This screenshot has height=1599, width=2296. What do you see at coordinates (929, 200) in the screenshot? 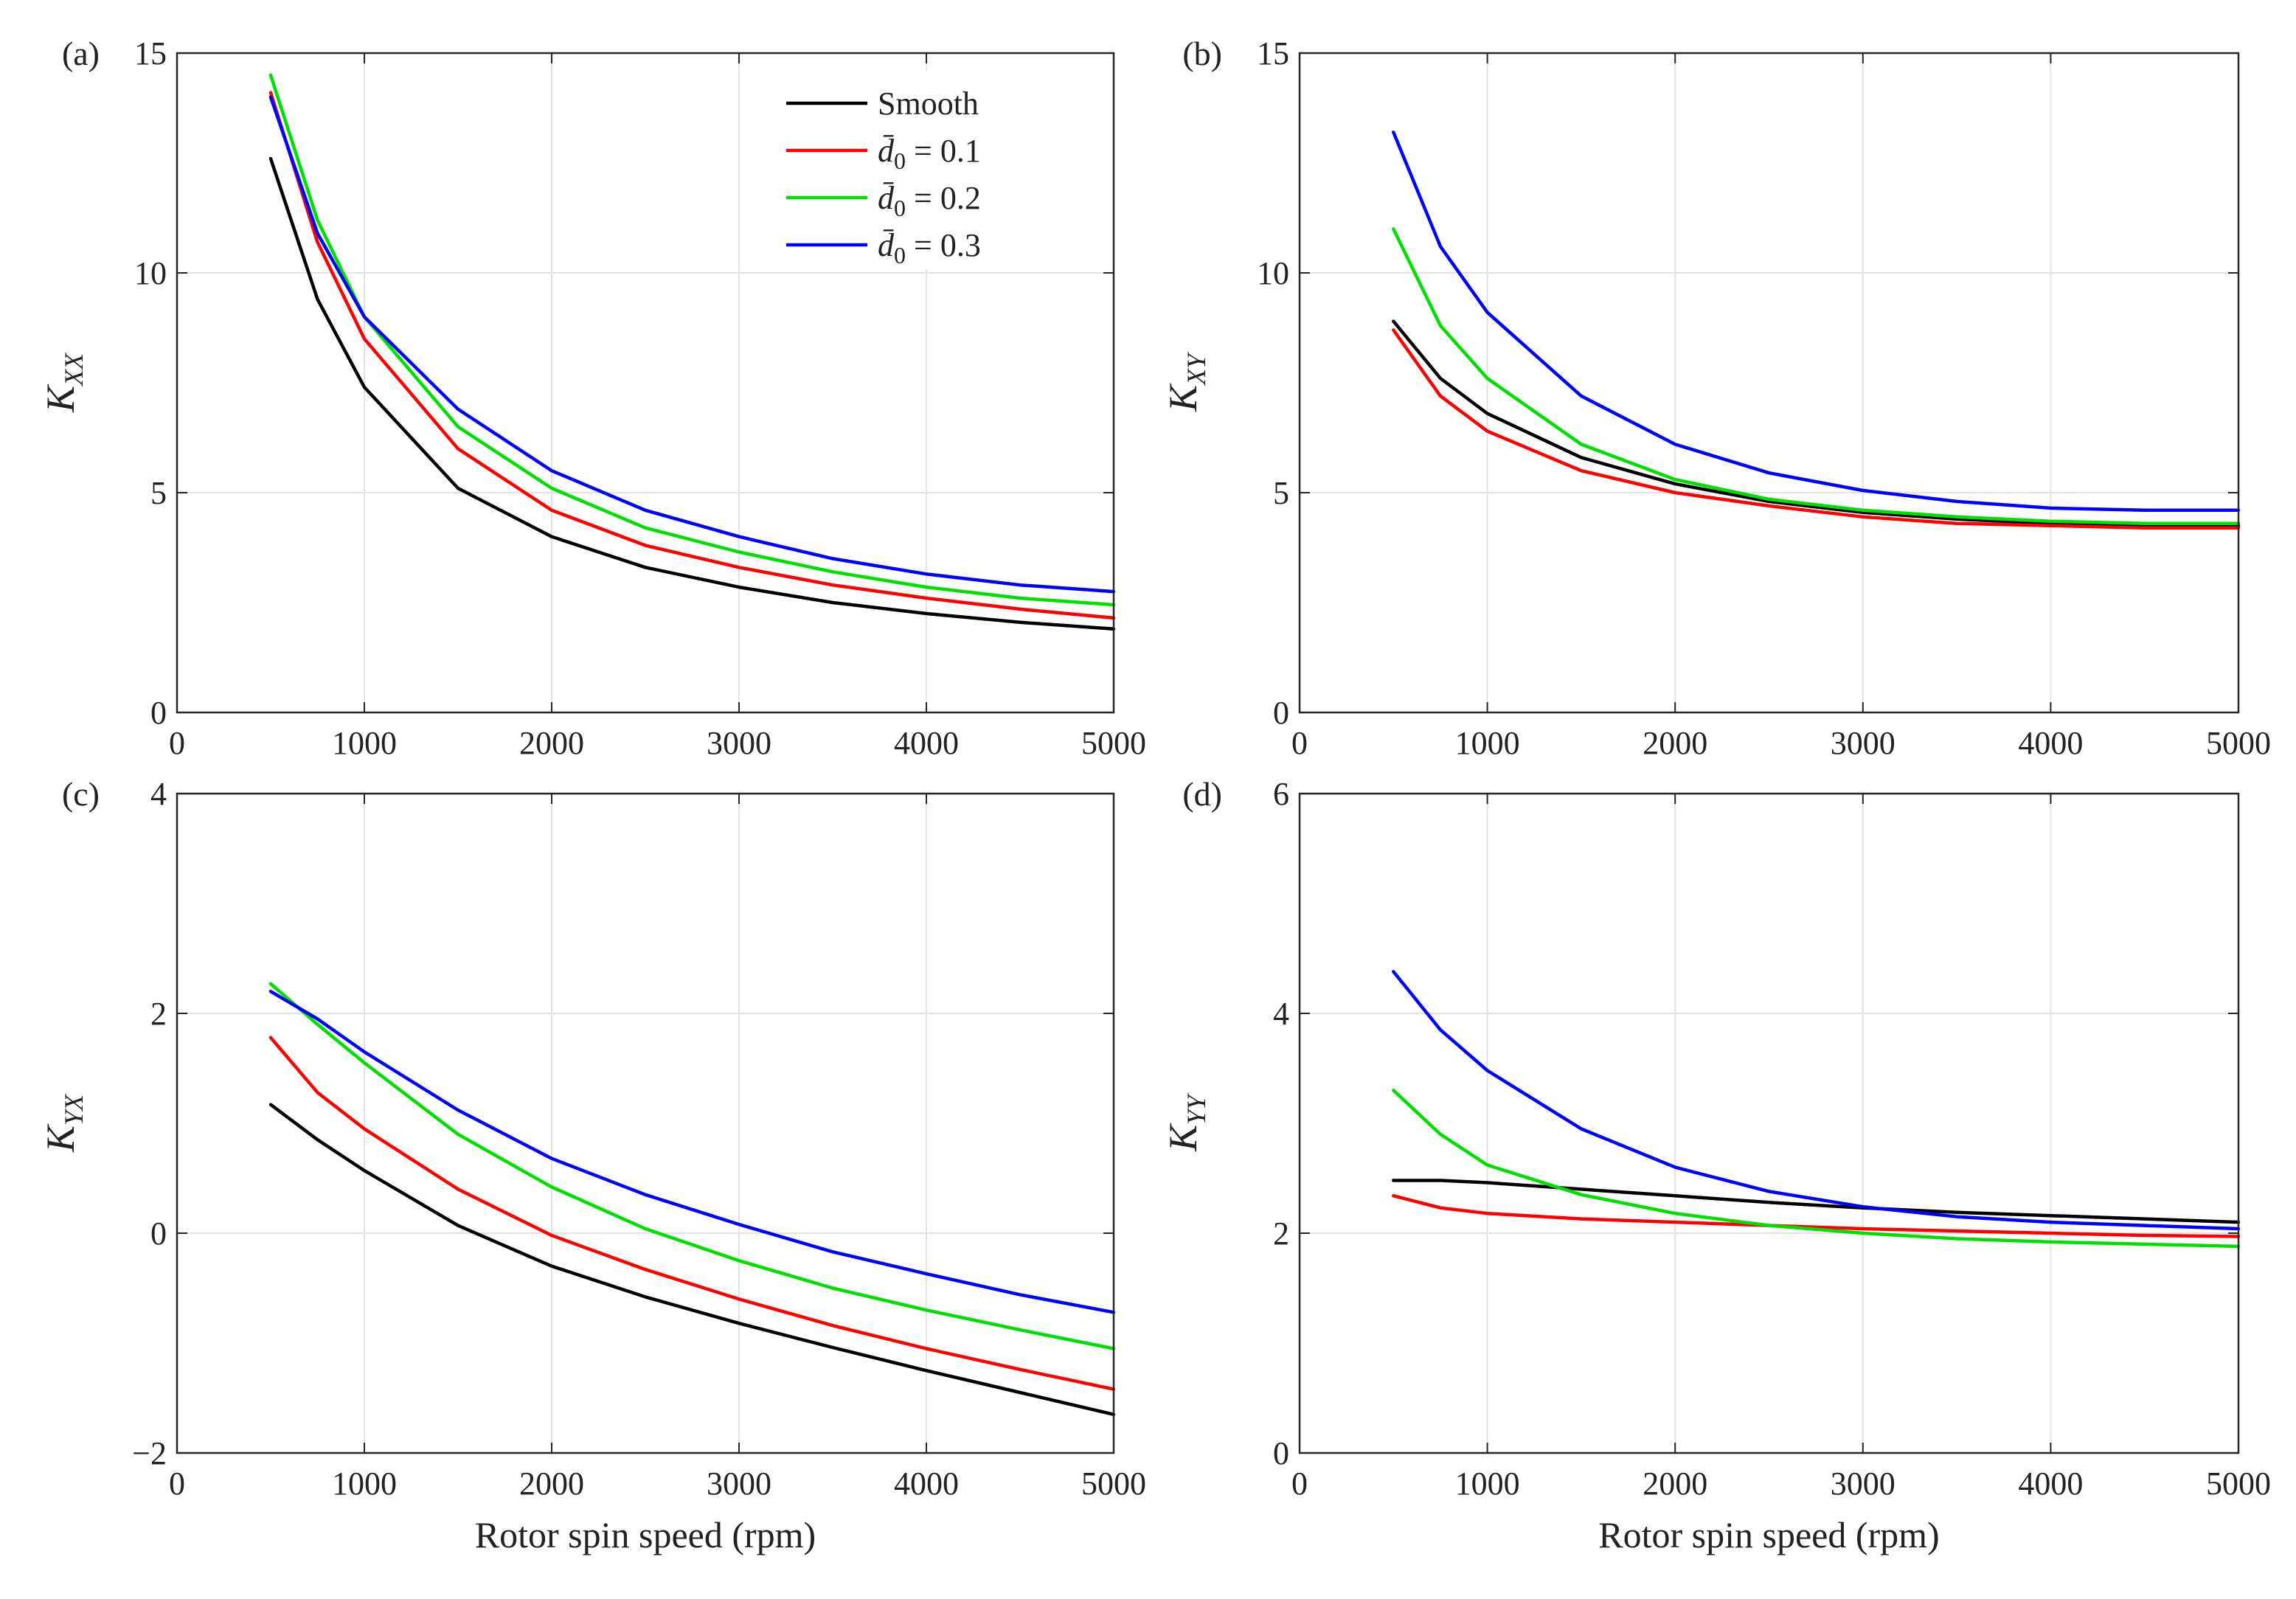
I see `legend-label-3: d̄0 = 0.2` at bounding box center [929, 200].